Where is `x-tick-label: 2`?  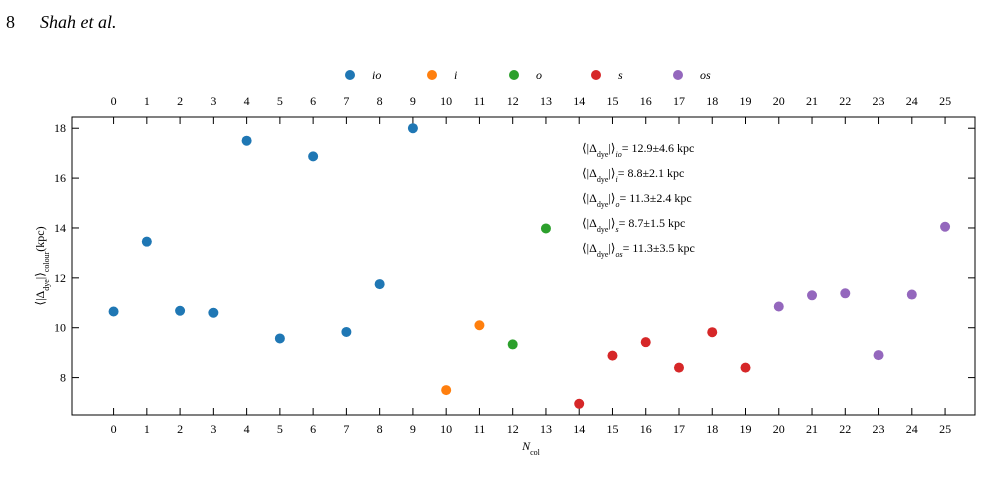 x-tick-label: 2 is located at coordinates (180, 429).